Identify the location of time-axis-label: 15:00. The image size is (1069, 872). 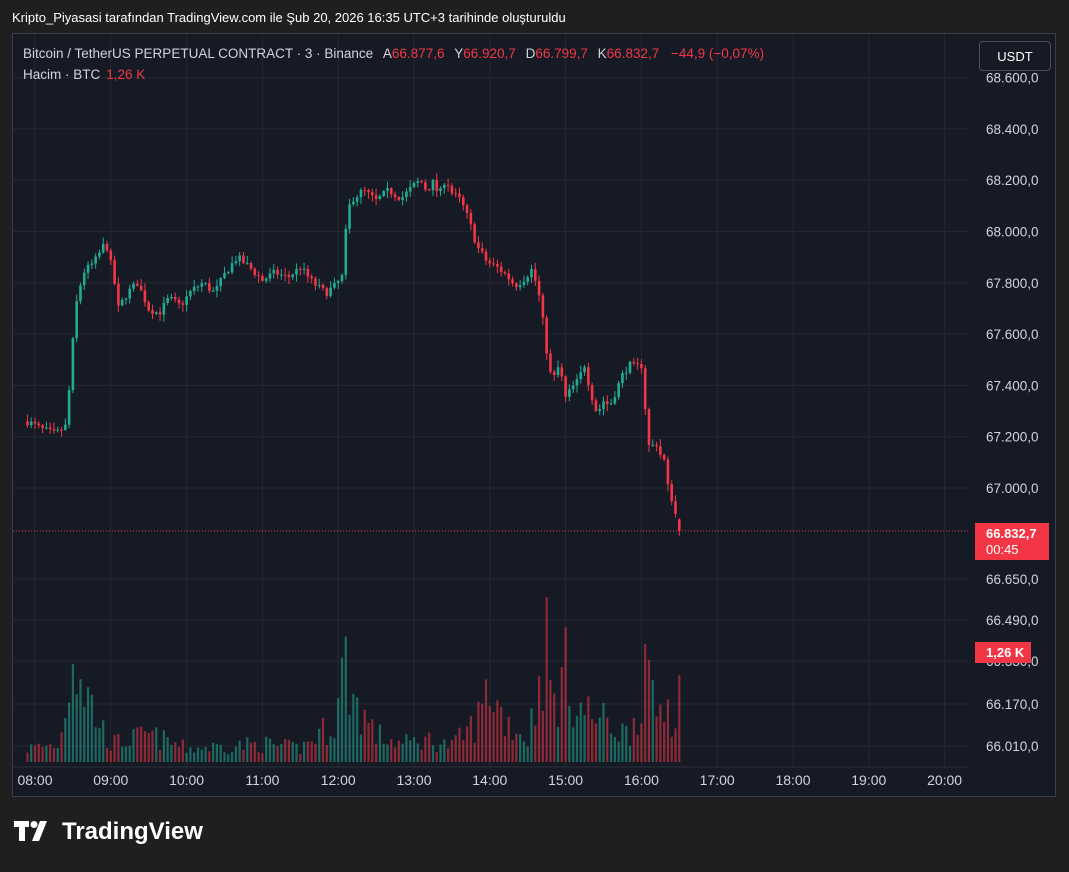
(565, 780).